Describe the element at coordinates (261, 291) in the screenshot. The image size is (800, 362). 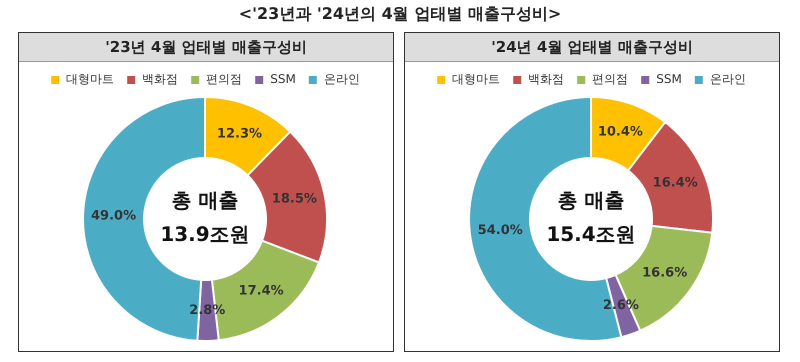
I see `data-label: 17.4%` at that location.